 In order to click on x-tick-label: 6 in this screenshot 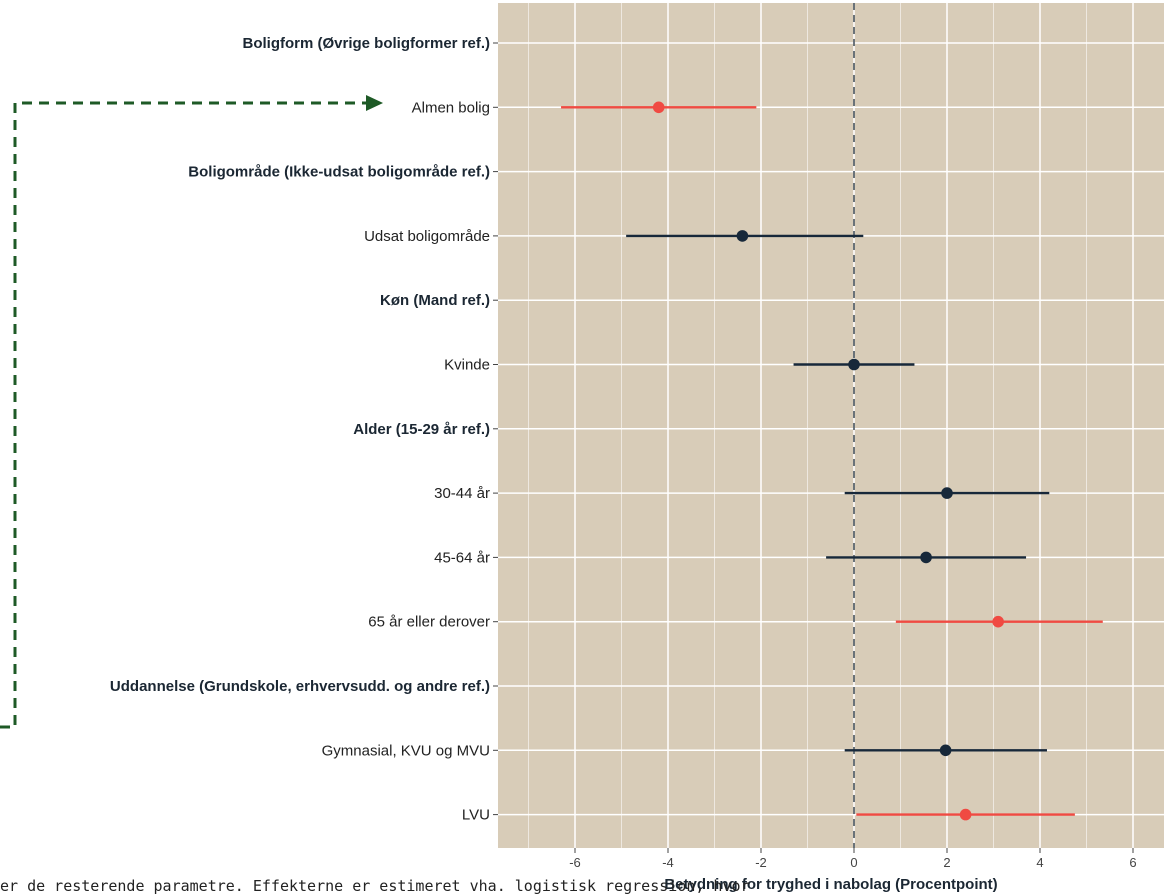, I will do `click(1132, 862)`.